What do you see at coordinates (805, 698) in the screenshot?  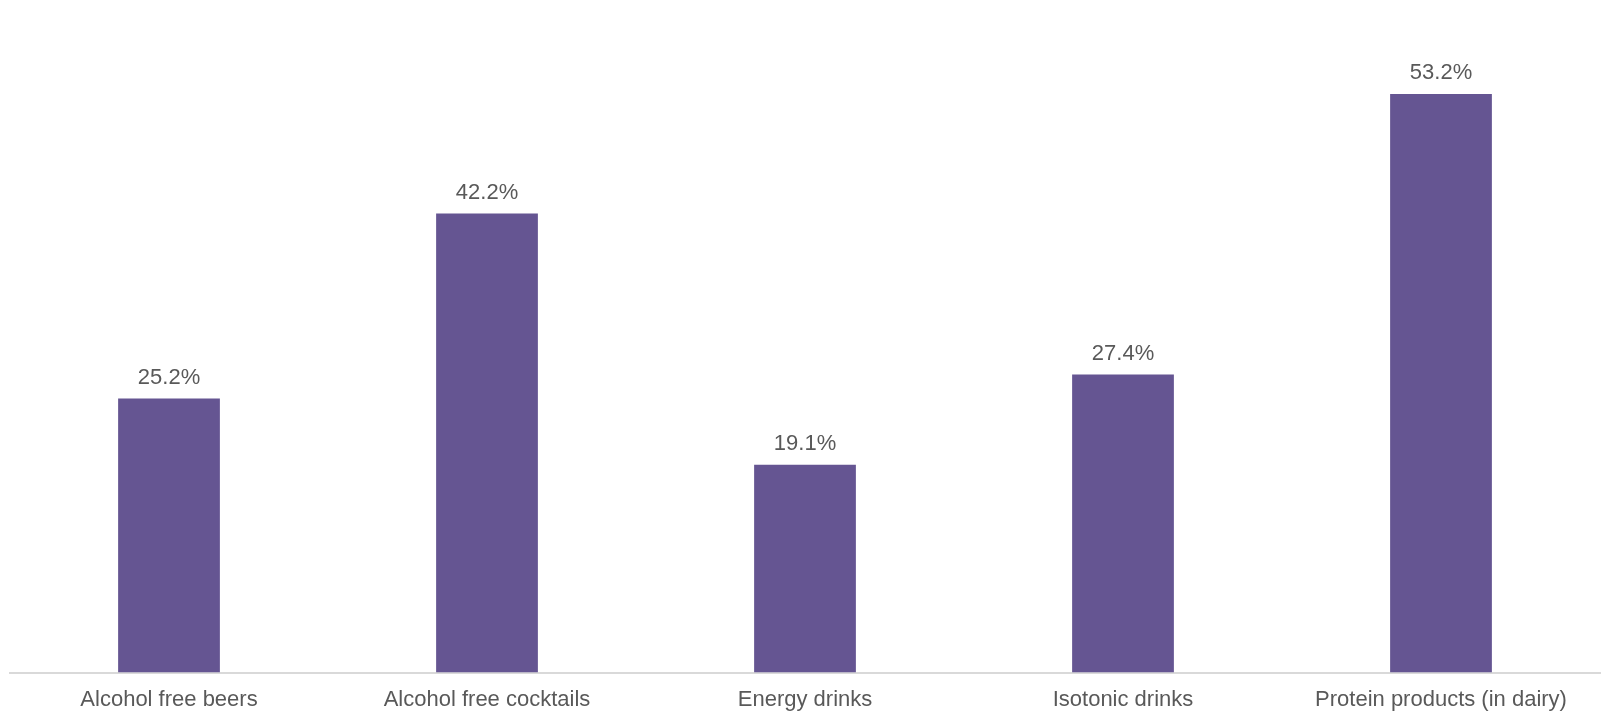 I see `x-tick-label: Energy drinks` at bounding box center [805, 698].